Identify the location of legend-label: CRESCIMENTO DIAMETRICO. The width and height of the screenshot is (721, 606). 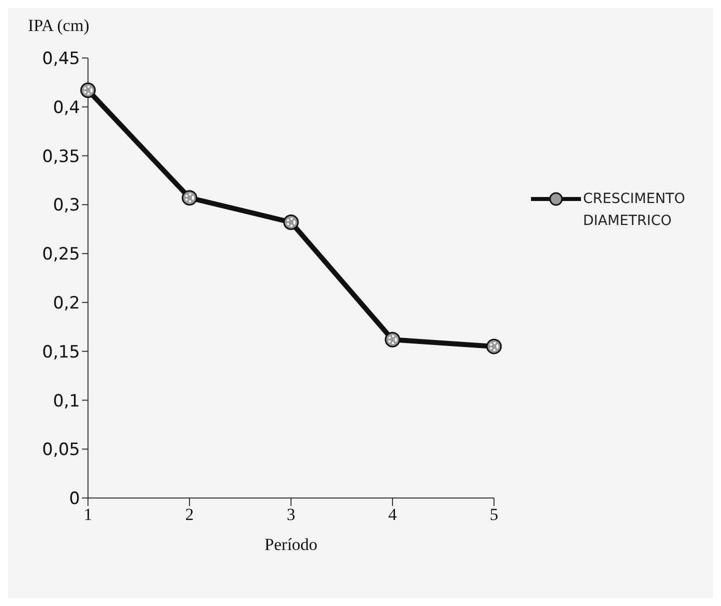
(634, 210).